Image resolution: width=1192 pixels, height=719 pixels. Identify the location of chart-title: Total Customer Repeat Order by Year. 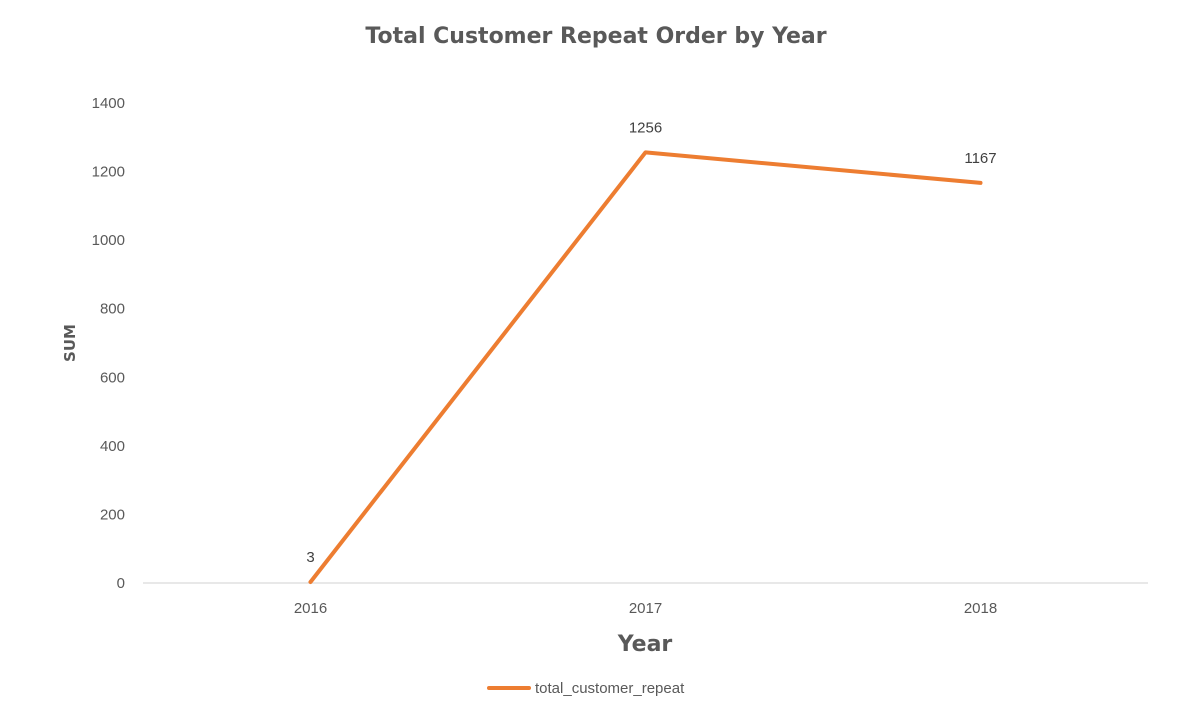
(595, 36).